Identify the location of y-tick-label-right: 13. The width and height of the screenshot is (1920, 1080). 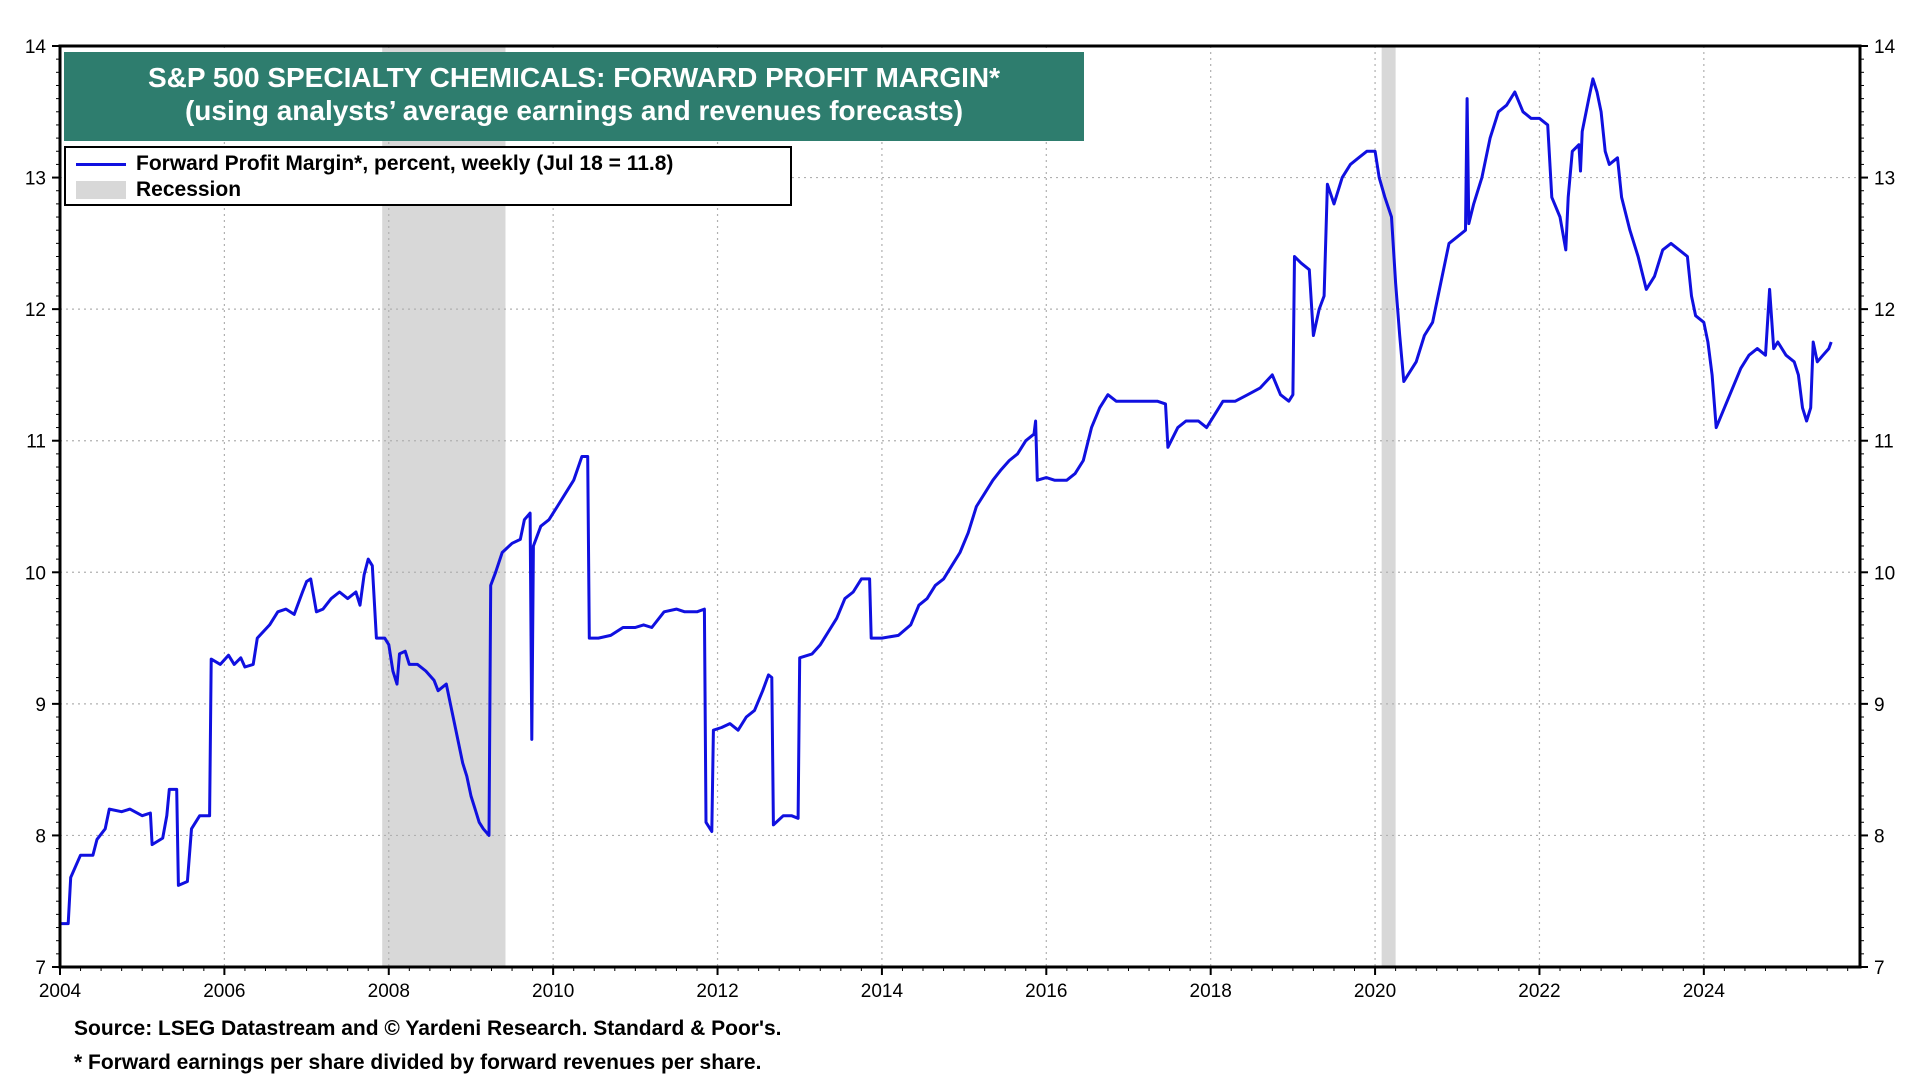
(1884, 179).